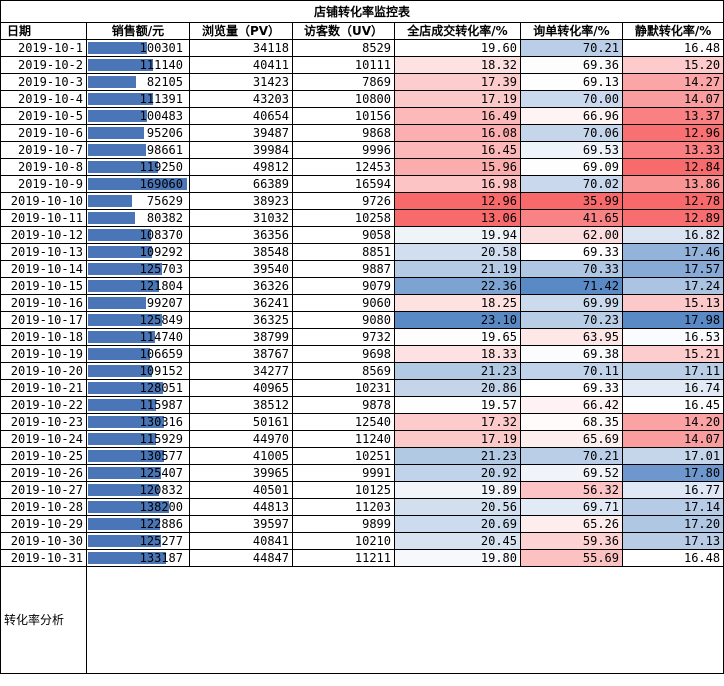 This screenshot has height=686, width=724. What do you see at coordinates (241, 133) in the screenshot?
I see `cell-pv: 39487` at bounding box center [241, 133].